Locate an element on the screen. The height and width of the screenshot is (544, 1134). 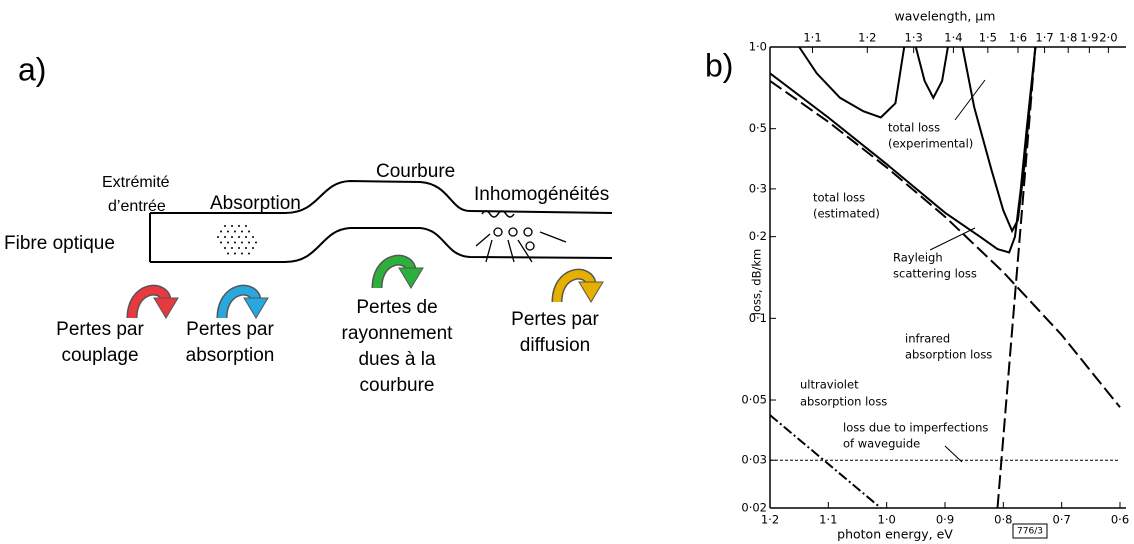
code-box is located at coordinates (1030, 531).